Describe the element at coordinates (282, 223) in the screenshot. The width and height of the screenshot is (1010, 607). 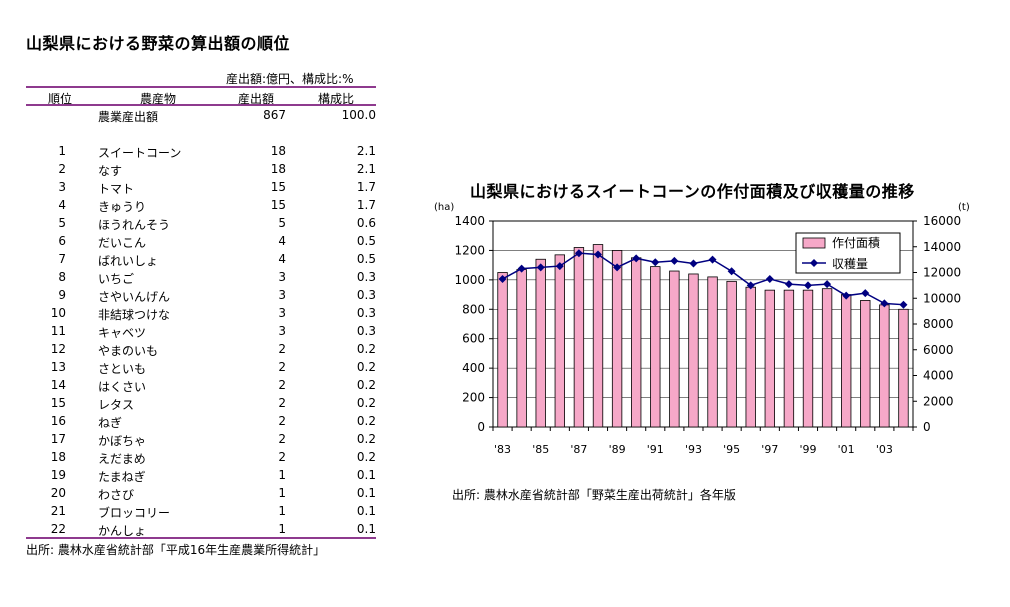
I see `row-value: 5` at that location.